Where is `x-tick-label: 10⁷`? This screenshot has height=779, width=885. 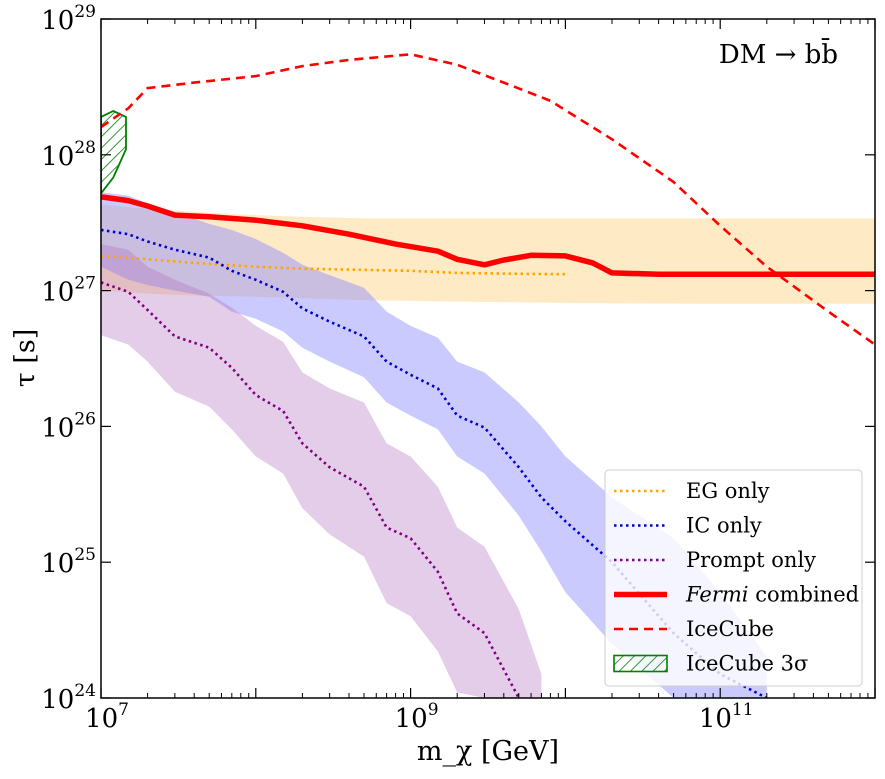
x-tick-label: 10⁷ is located at coordinates (107, 717).